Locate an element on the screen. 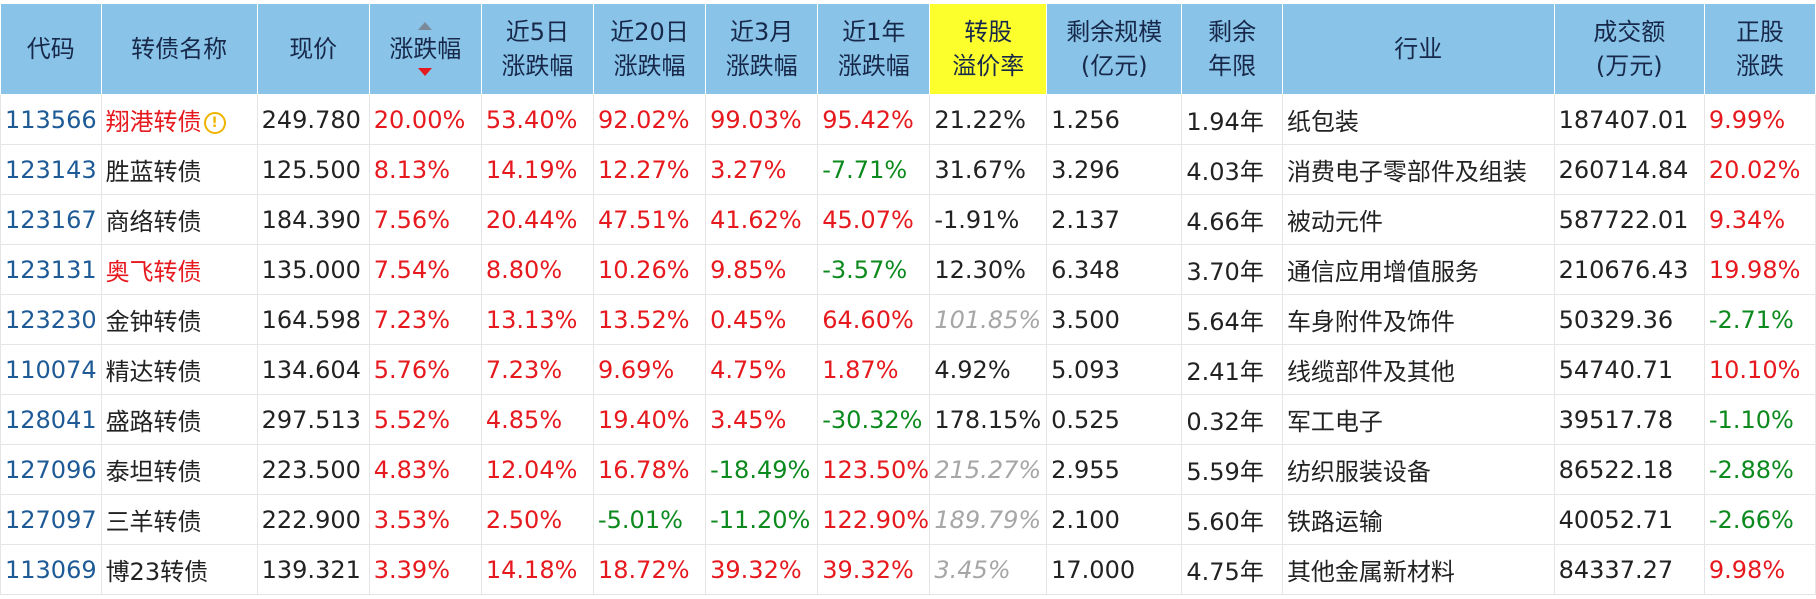  cell-industry: 军工电子 is located at coordinates (1418, 419).